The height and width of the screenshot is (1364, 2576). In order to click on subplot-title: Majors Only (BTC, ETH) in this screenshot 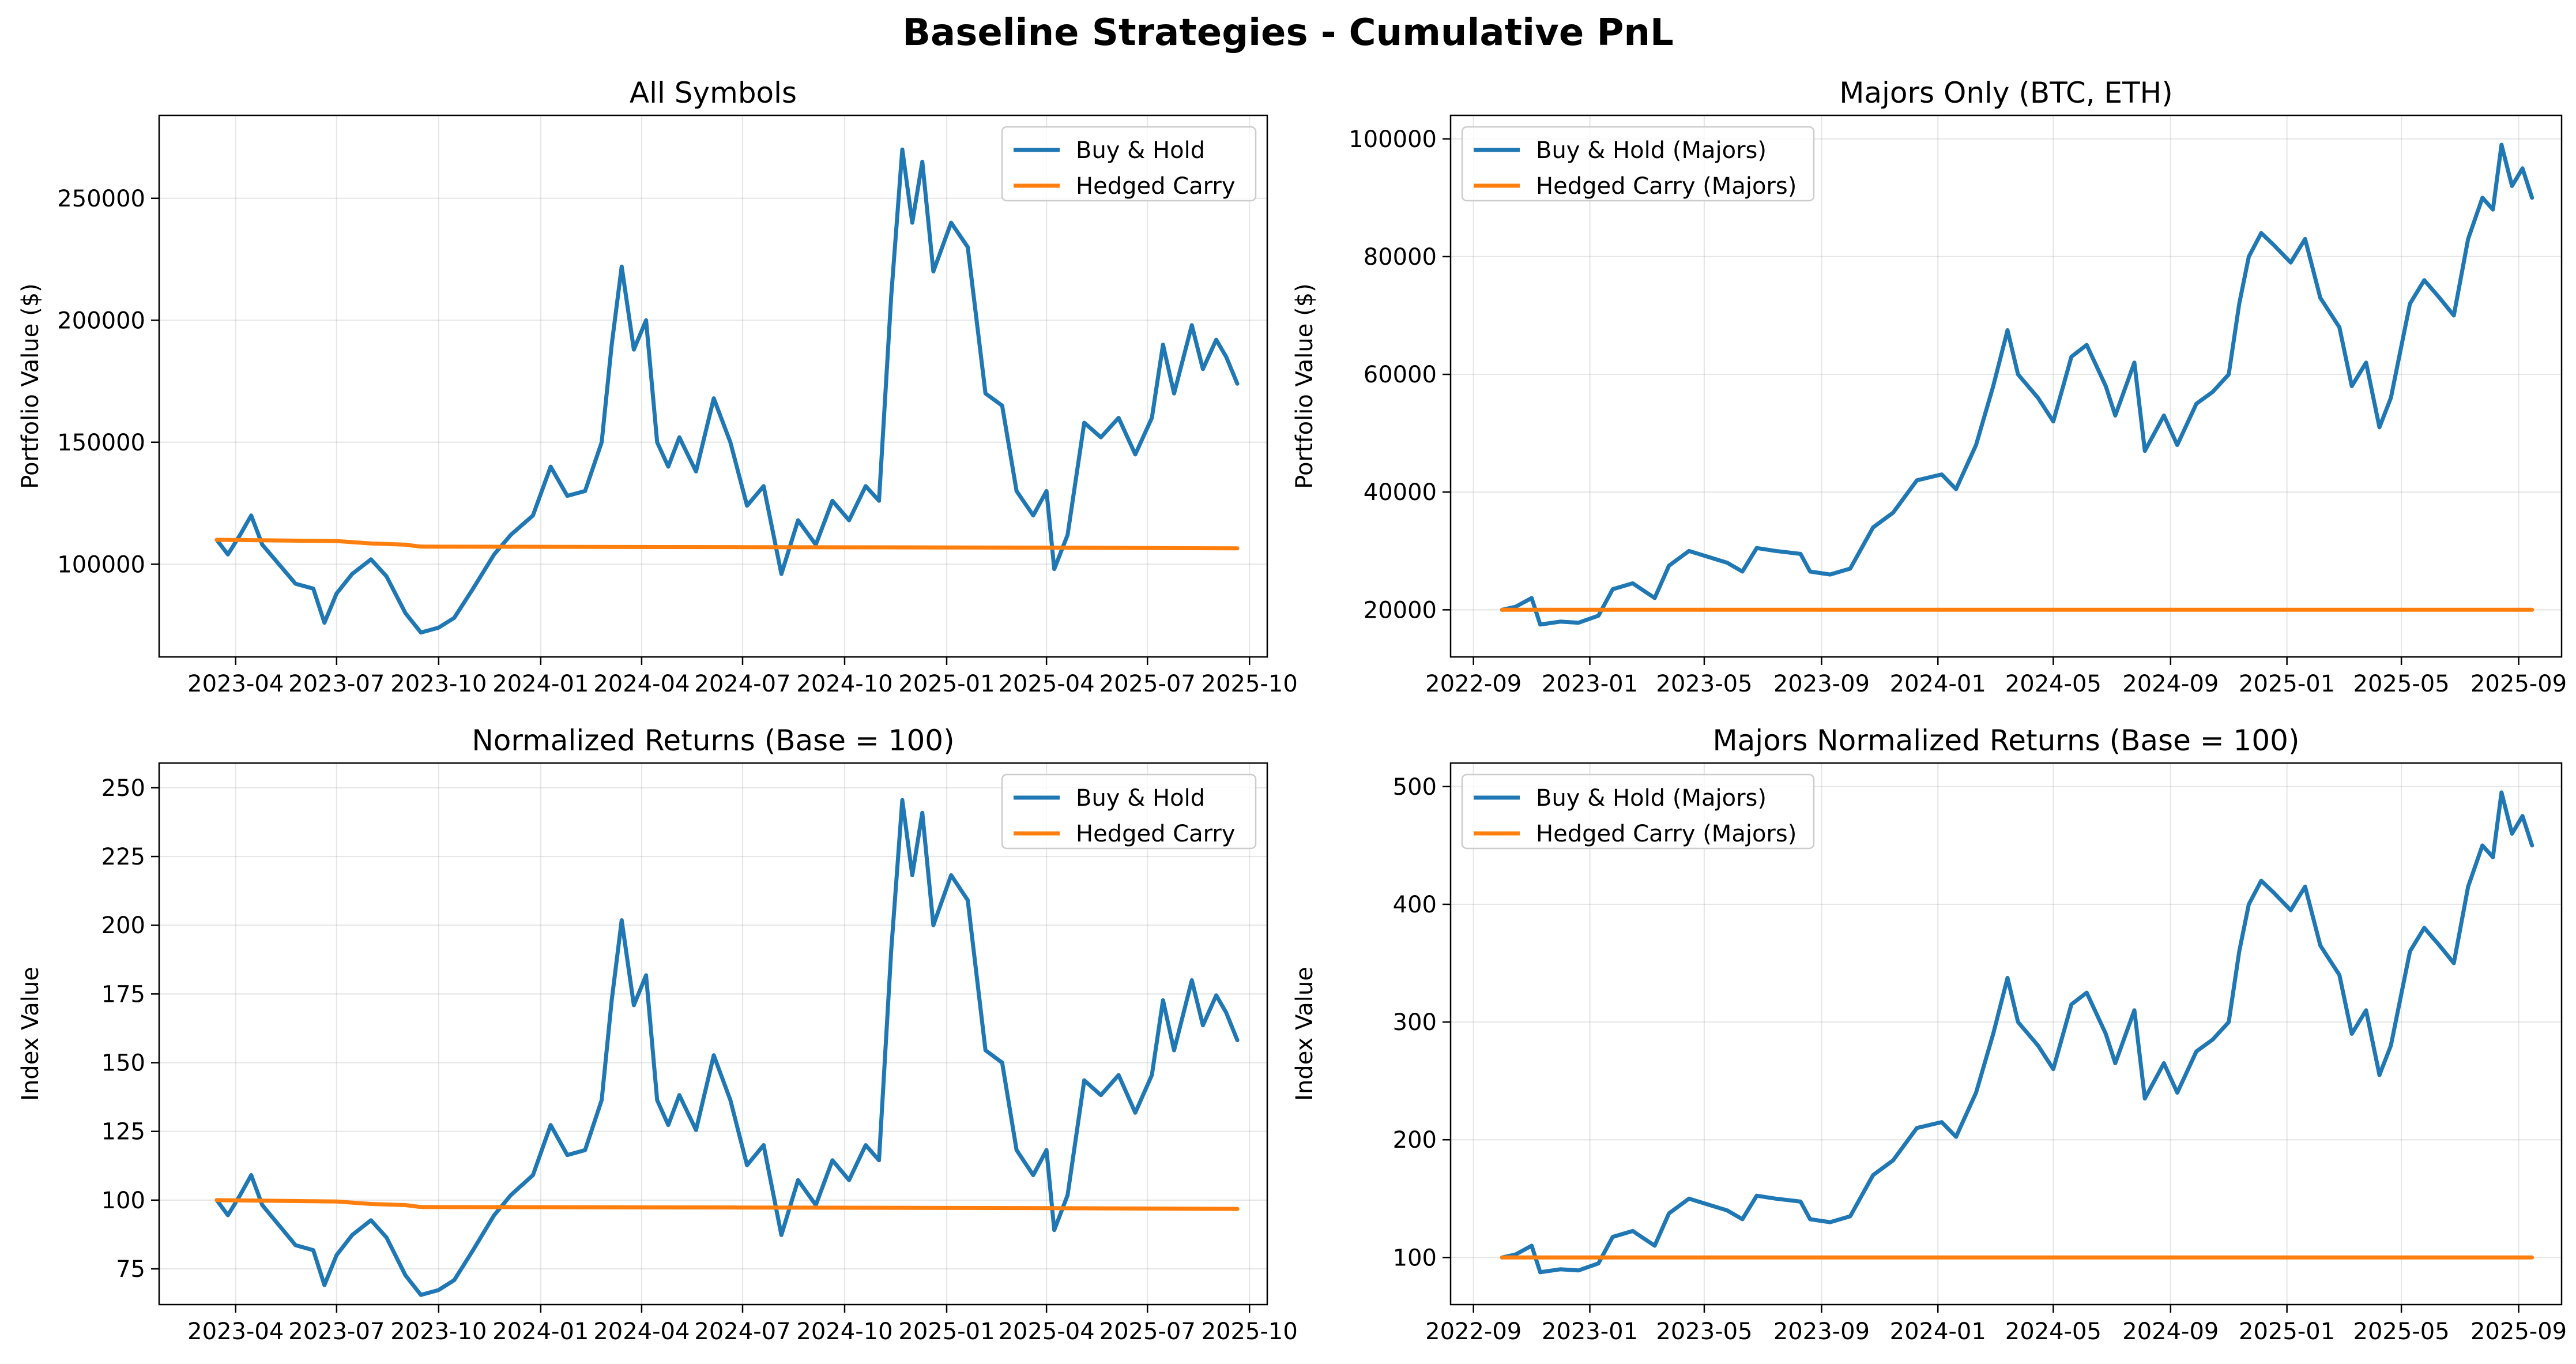, I will do `click(2006, 93)`.